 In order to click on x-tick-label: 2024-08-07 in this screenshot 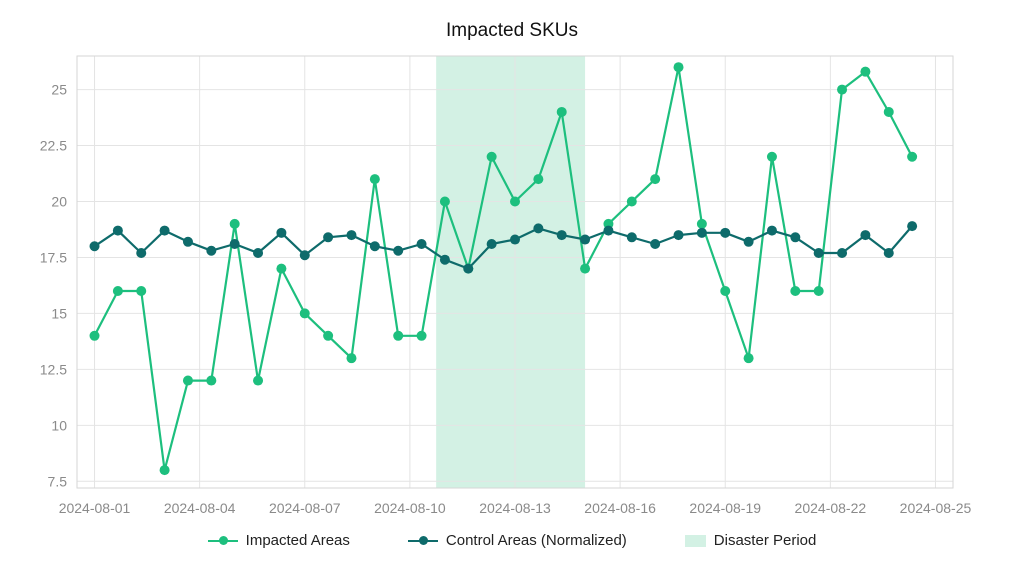, I will do `click(305, 508)`.